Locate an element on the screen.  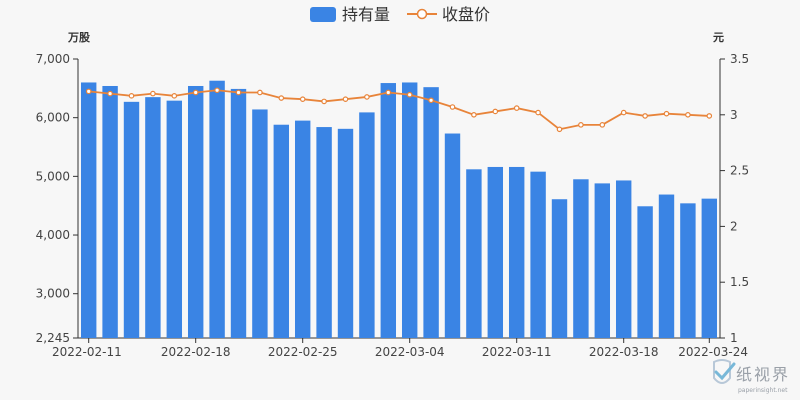
left-axis-tick-label: 5,000 is located at coordinates (53, 176).